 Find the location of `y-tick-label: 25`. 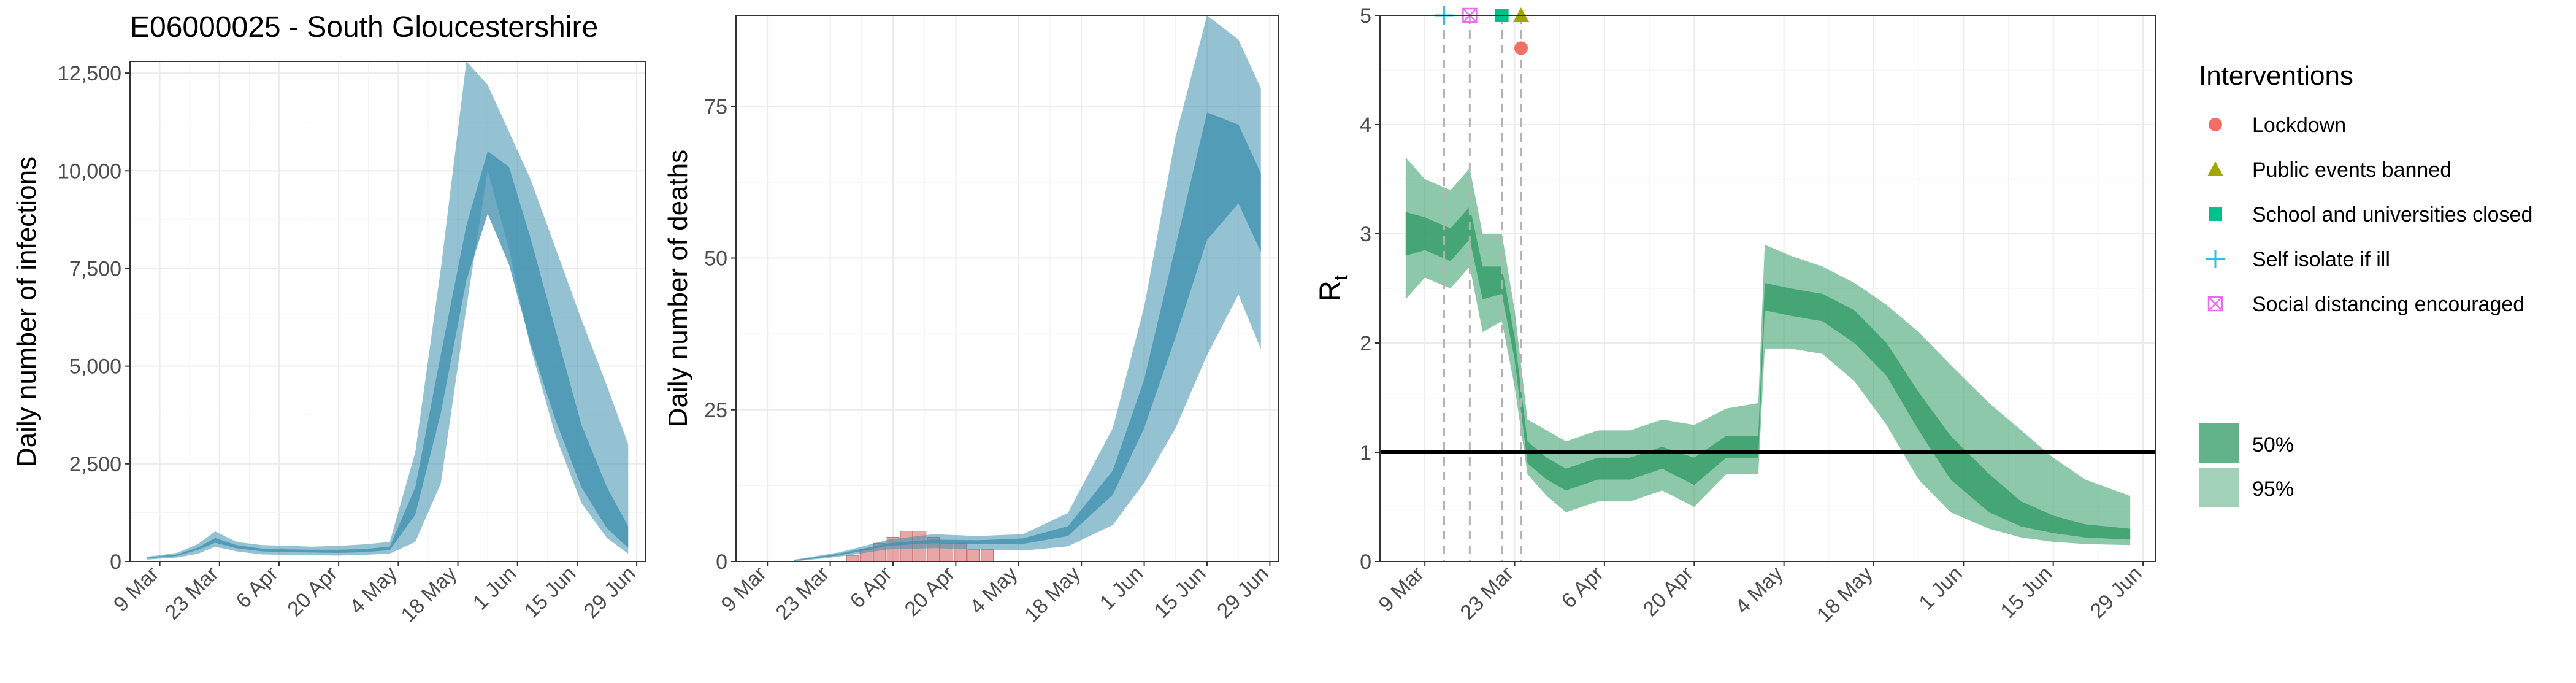

y-tick-label: 25 is located at coordinates (715, 411).